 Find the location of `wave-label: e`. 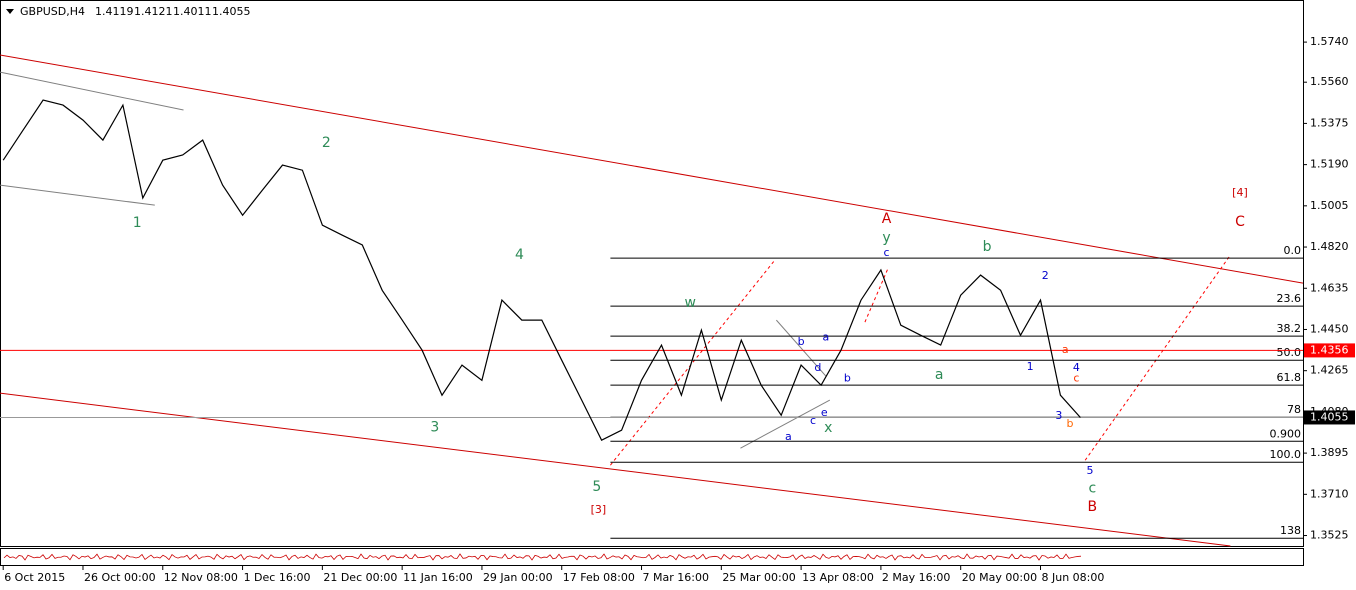

wave-label: e is located at coordinates (824, 412).